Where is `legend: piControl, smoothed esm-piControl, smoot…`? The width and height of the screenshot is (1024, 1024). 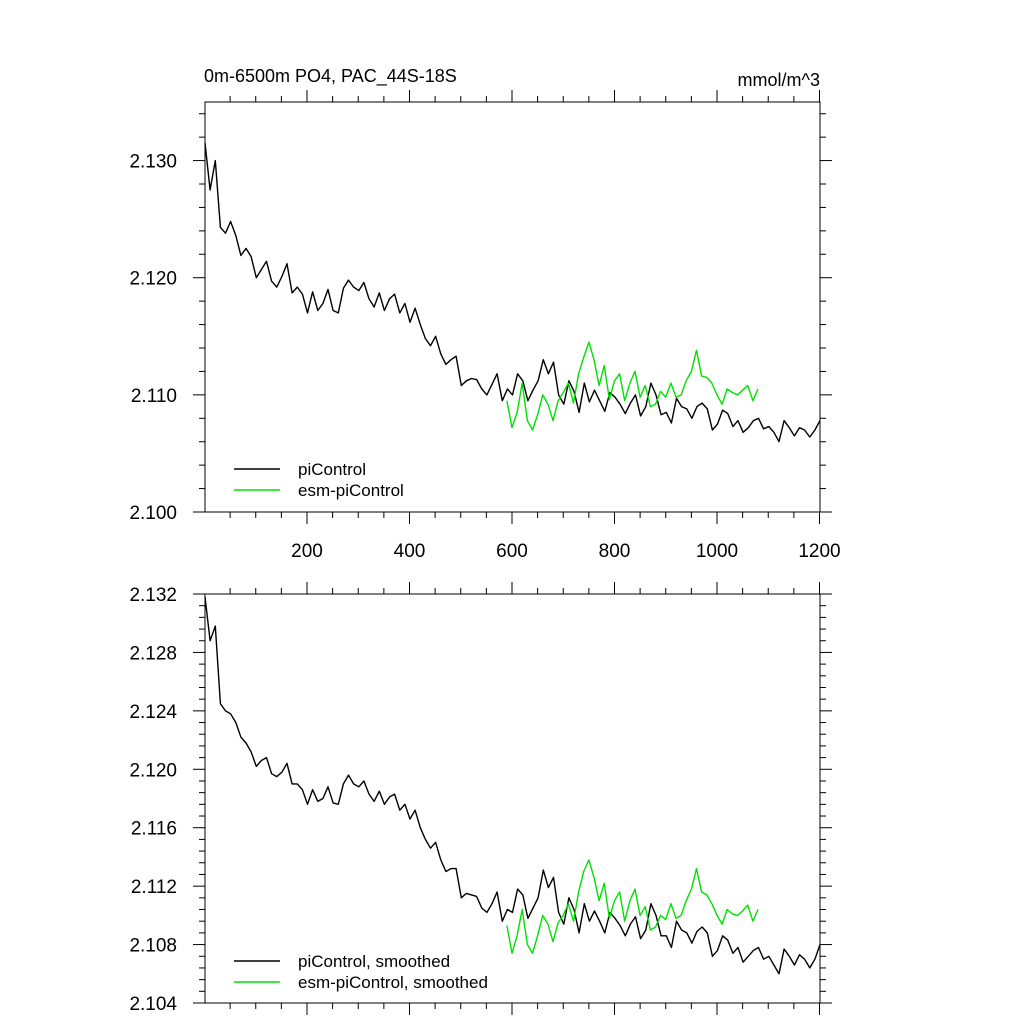
legend: piControl, smoothed esm-piControl, smoot… is located at coordinates (361, 972).